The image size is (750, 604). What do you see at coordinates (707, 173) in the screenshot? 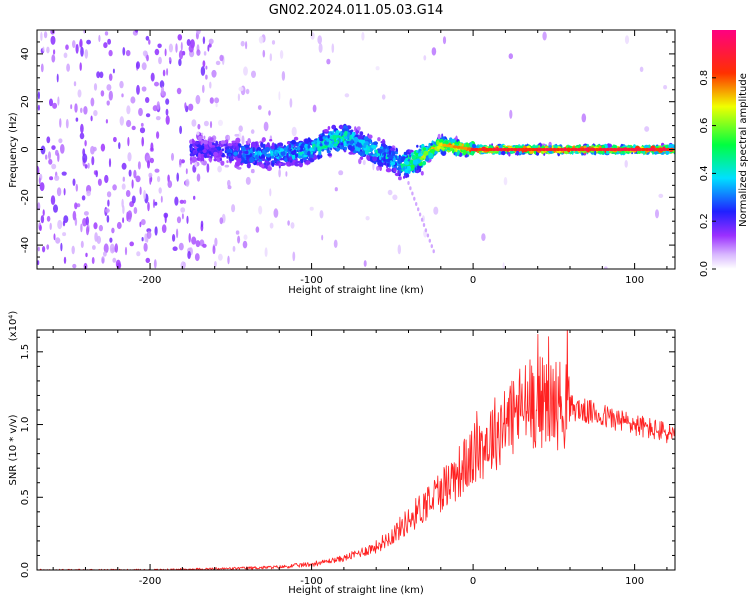
I see `colorbar-ticks: 0.0 0.2 0.4 0.6 0.8` at bounding box center [707, 173].